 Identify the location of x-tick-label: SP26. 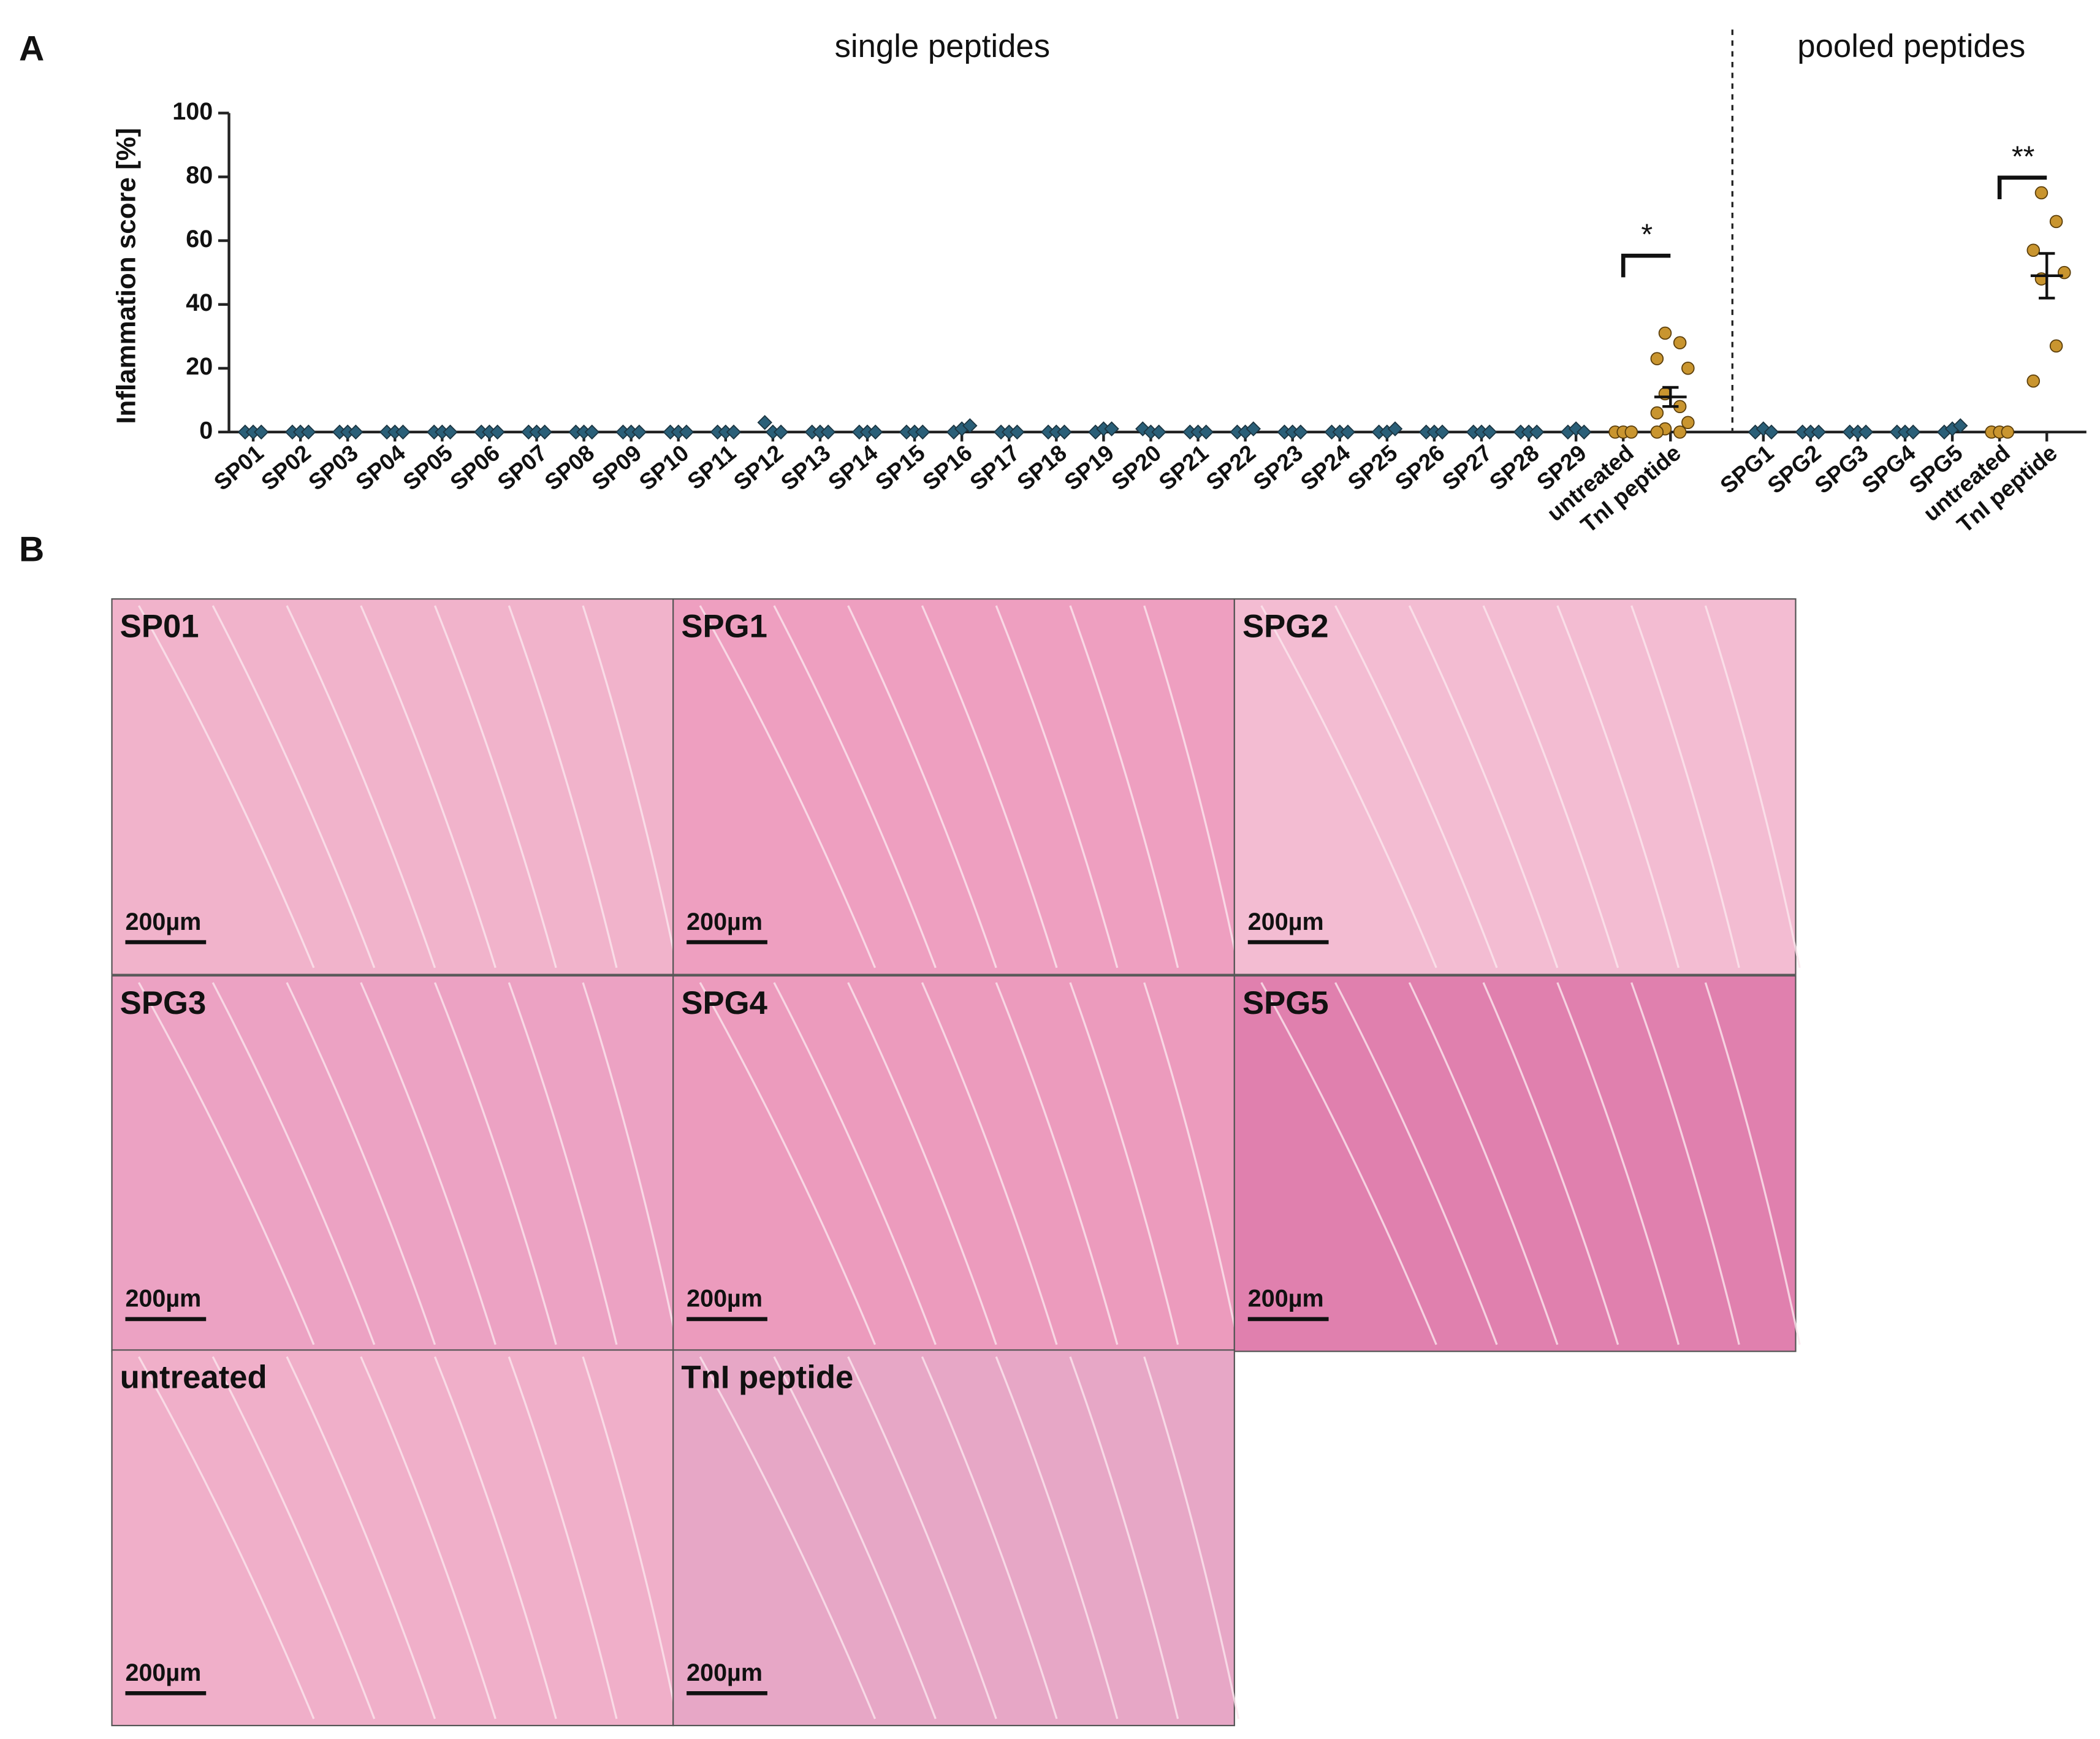
(1420, 467).